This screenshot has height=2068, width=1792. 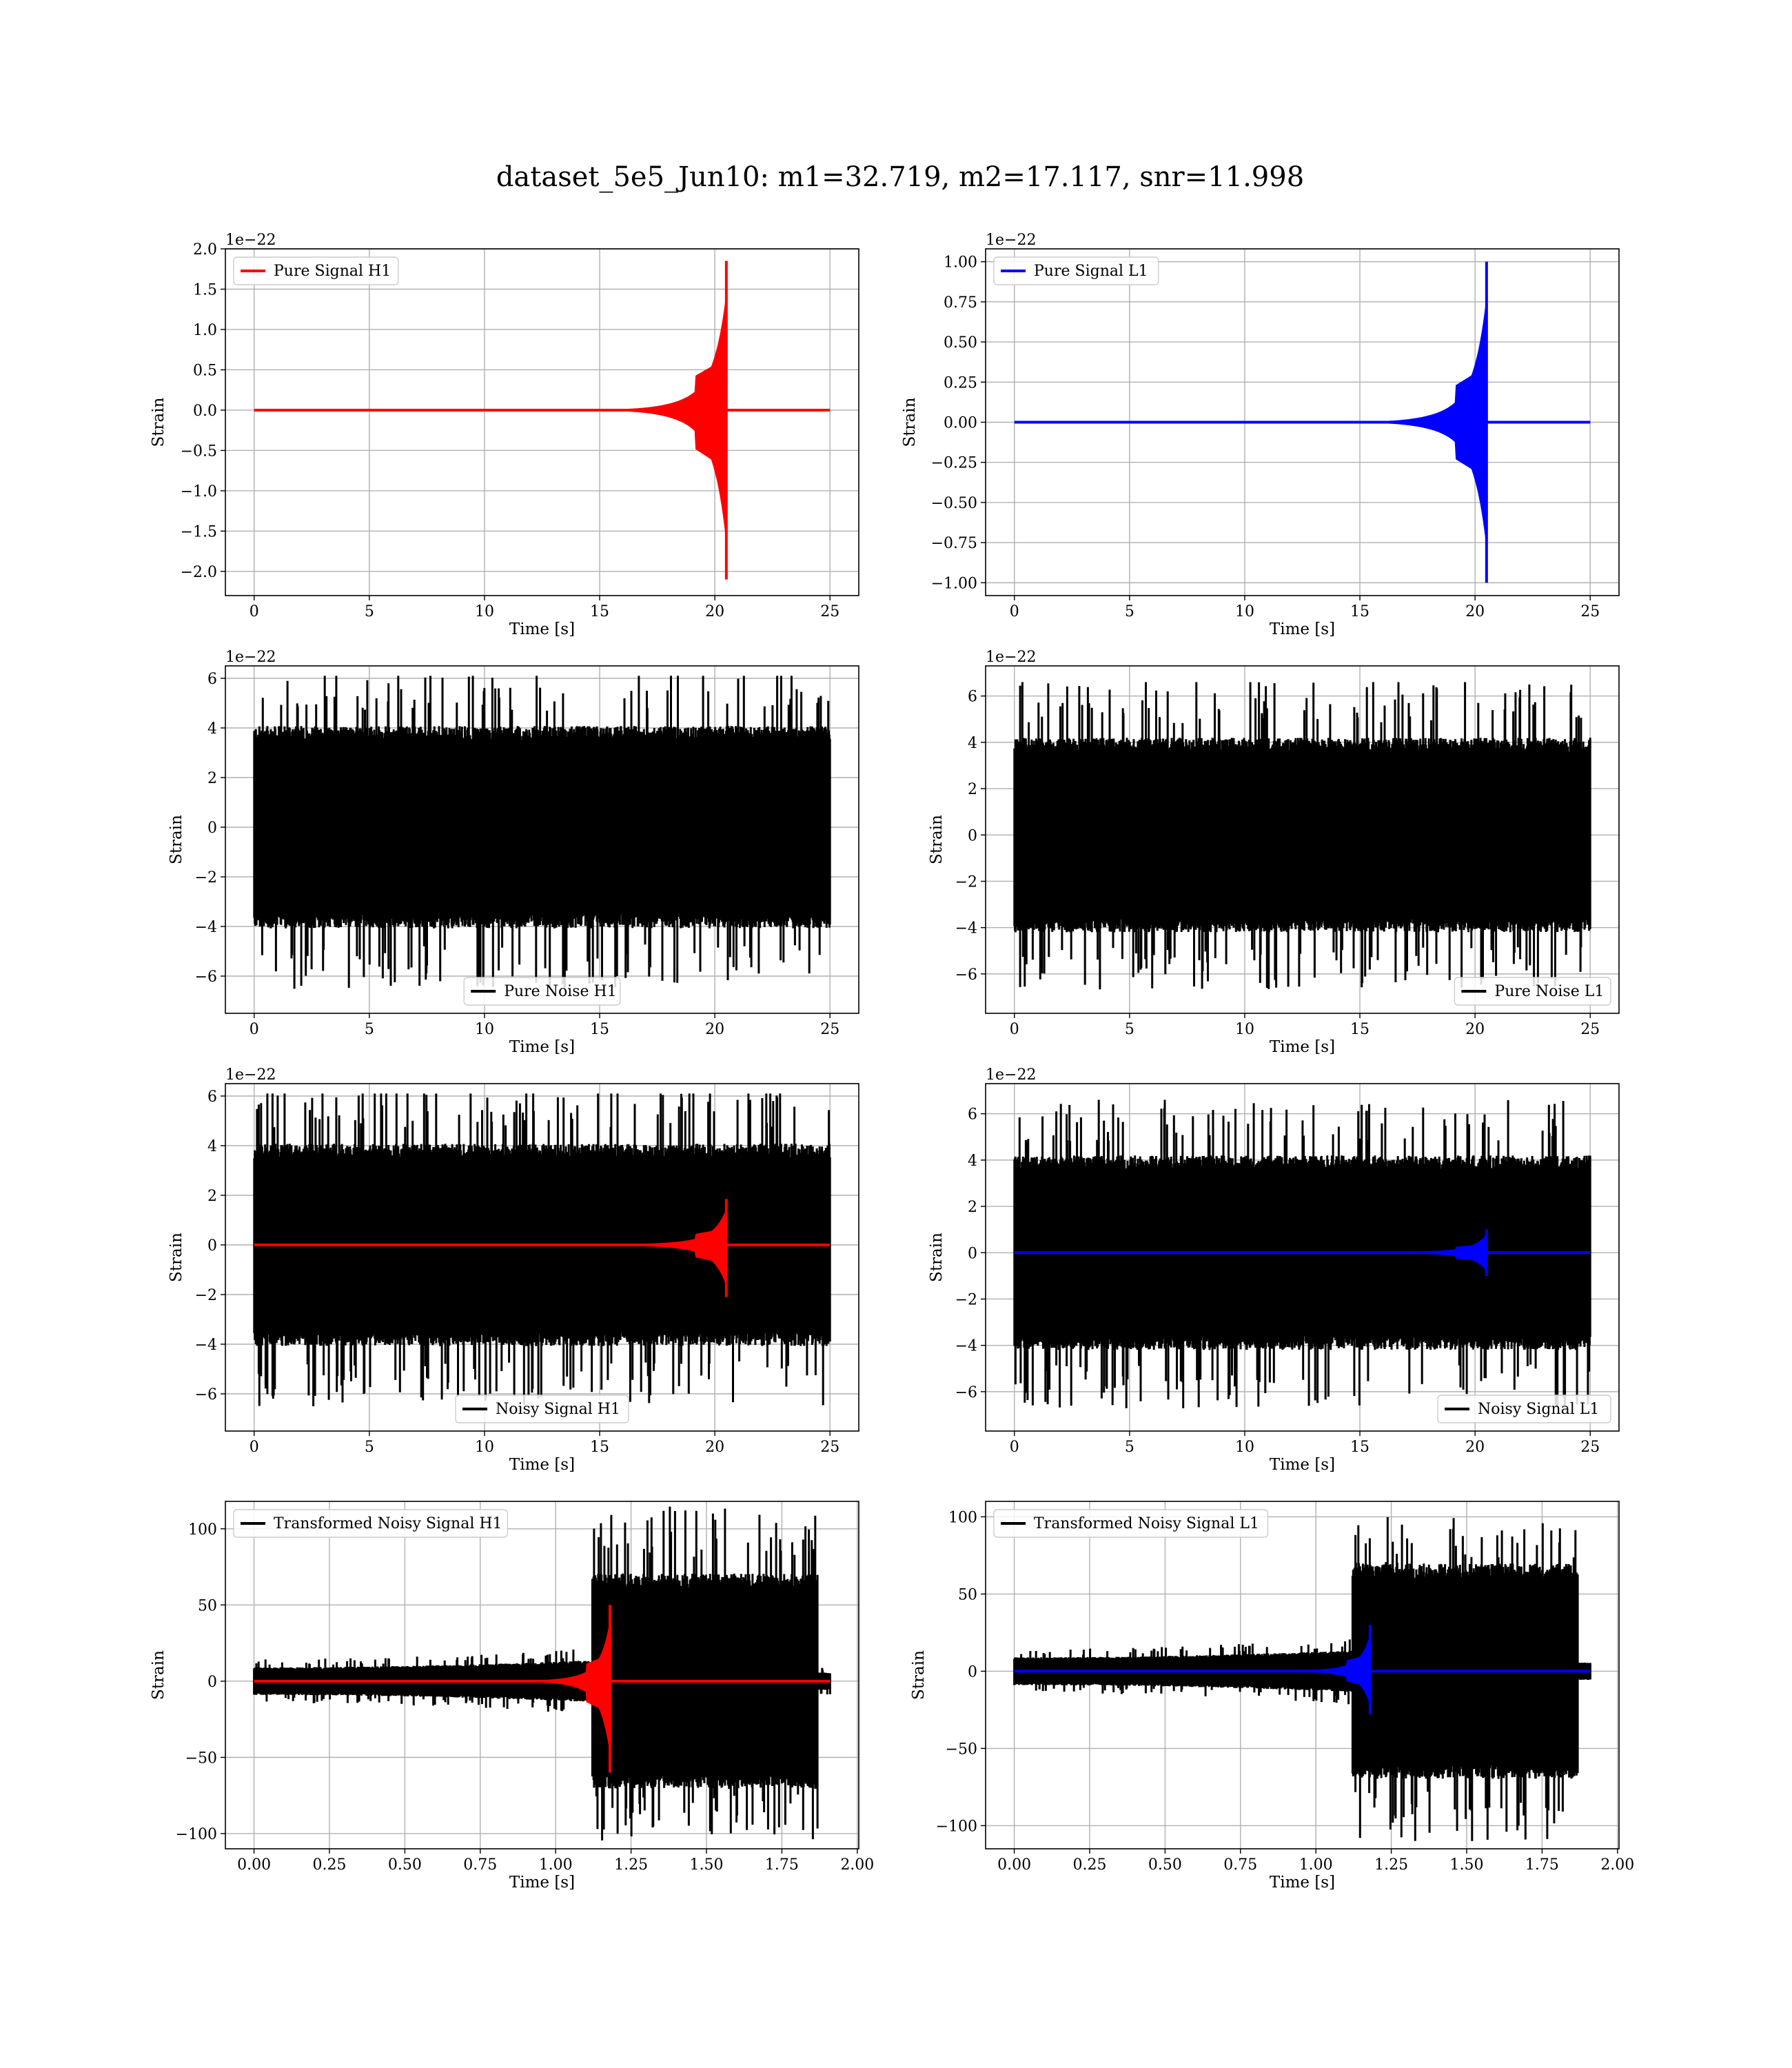 What do you see at coordinates (558, 1409) in the screenshot?
I see `legend-label: Noisy Signal H1` at bounding box center [558, 1409].